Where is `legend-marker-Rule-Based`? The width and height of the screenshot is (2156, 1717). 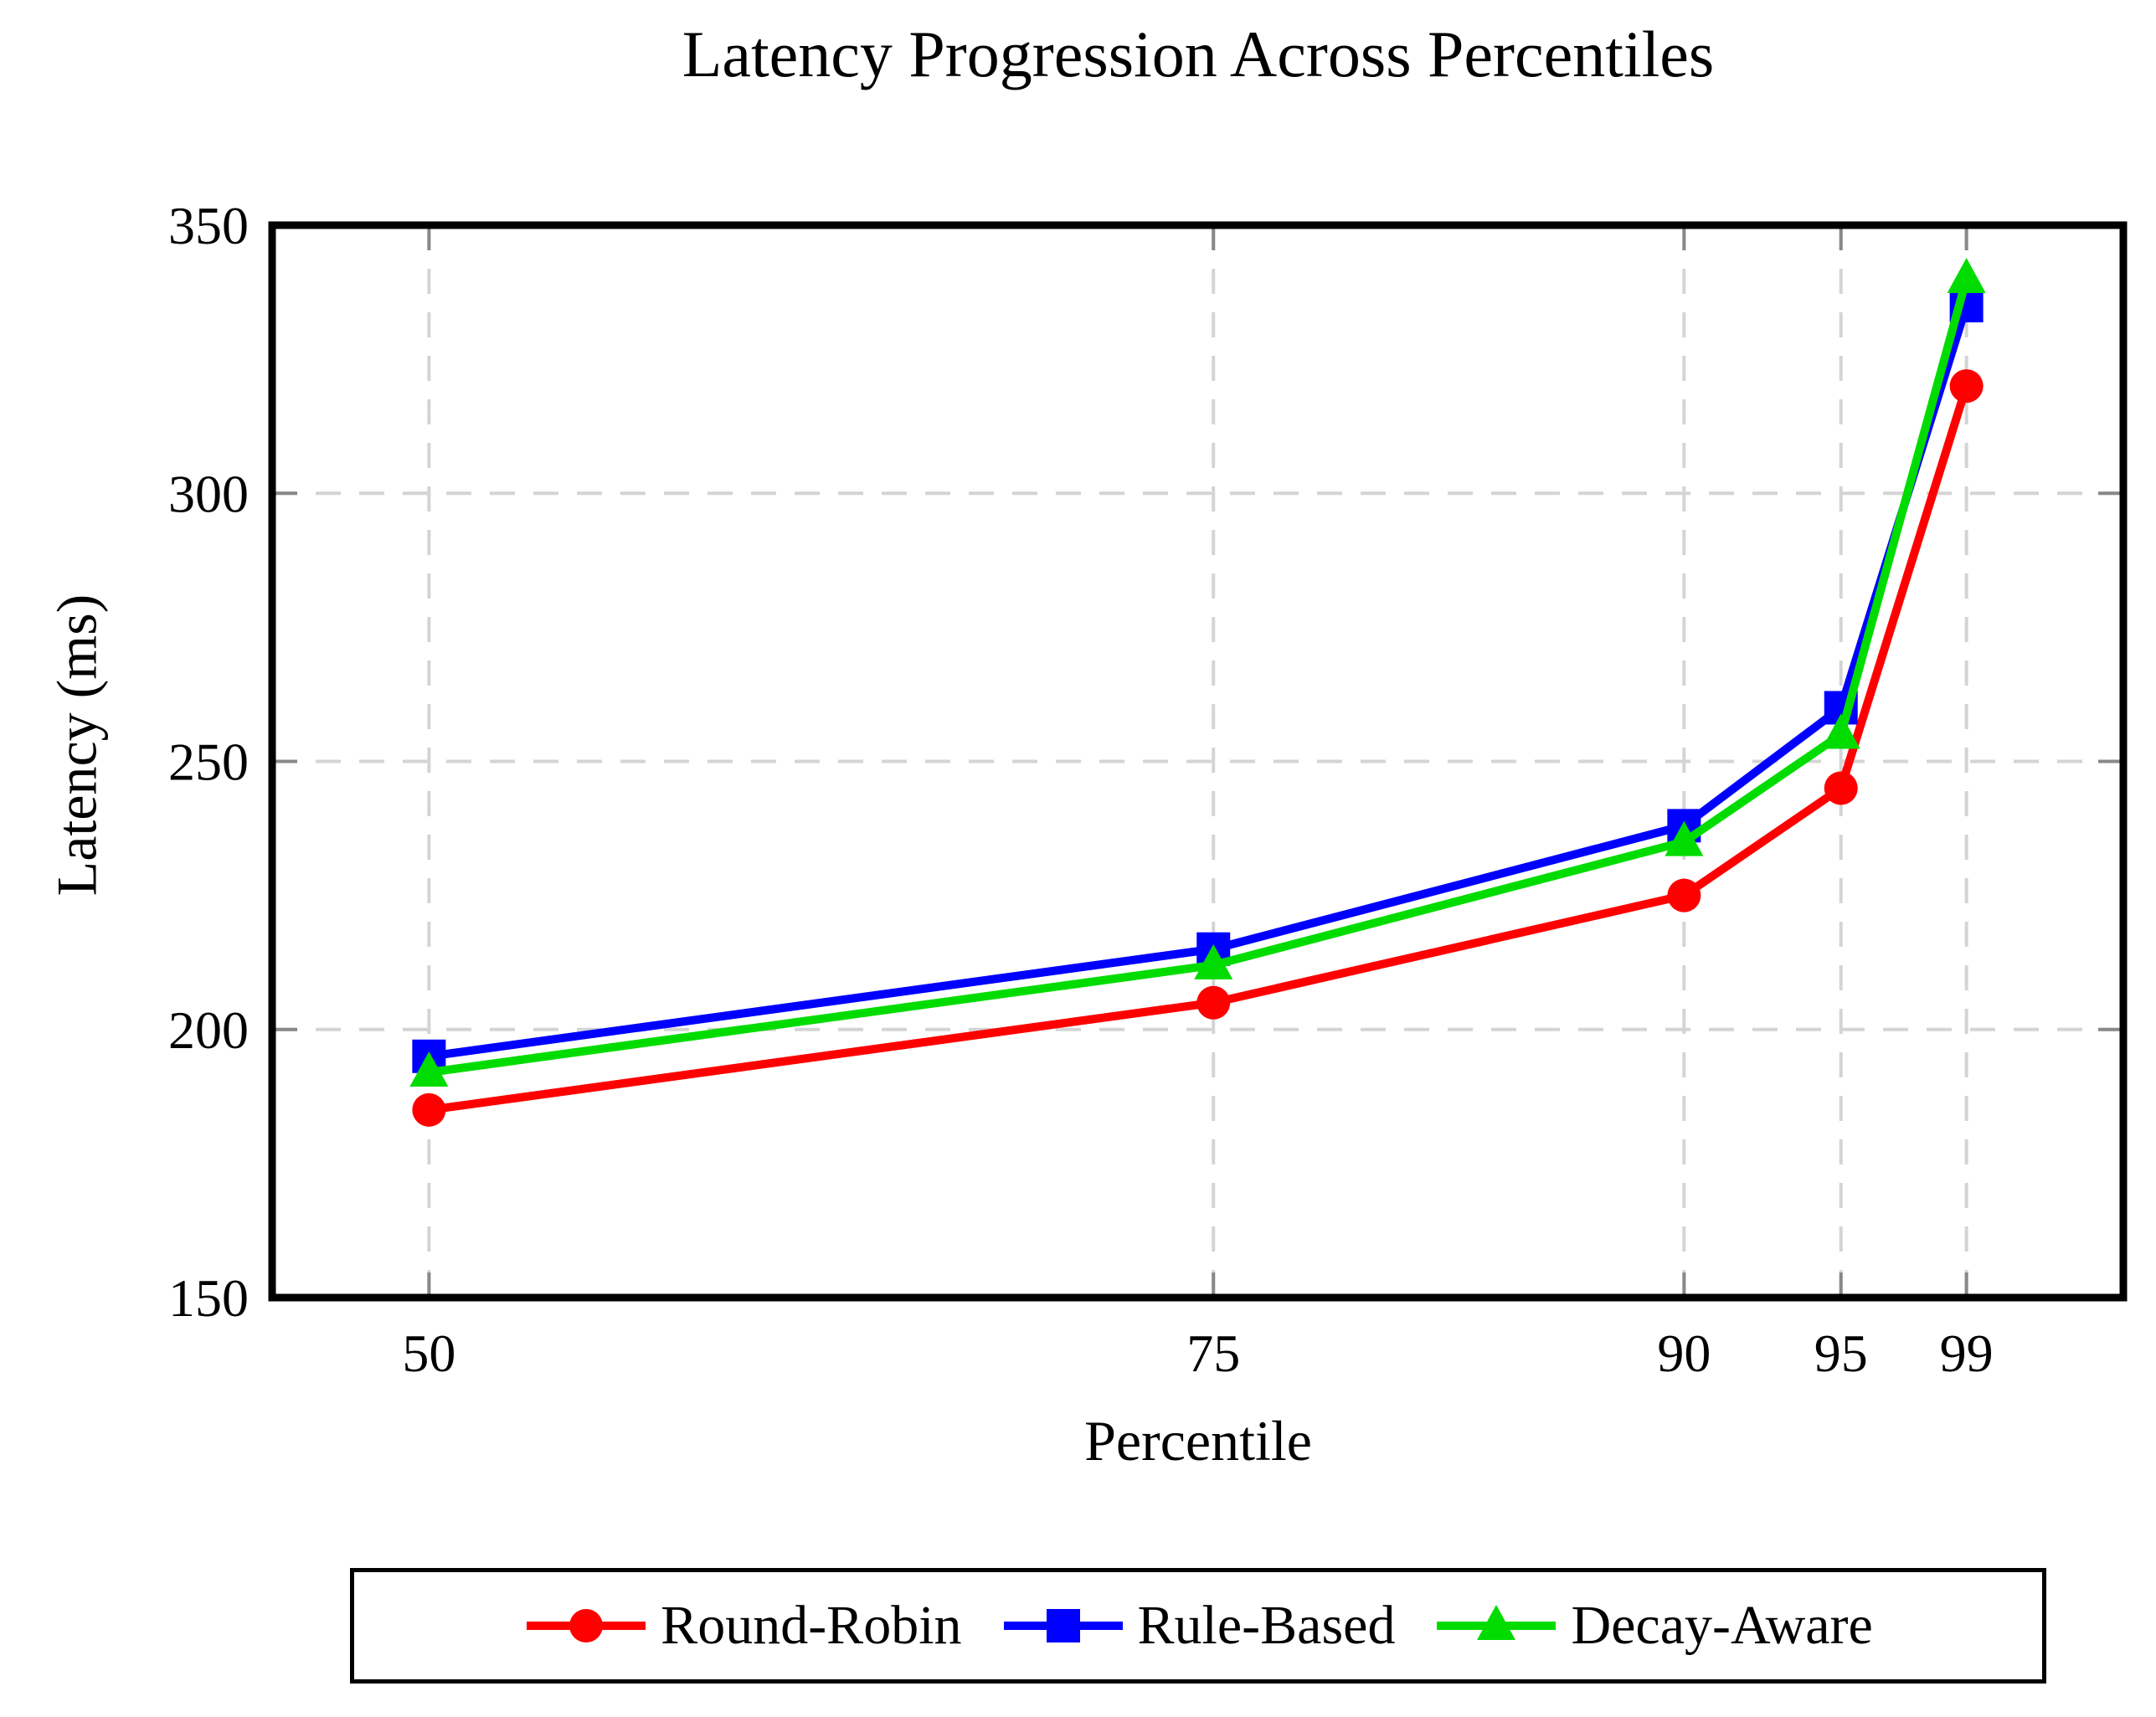 legend-marker-Rule-Based is located at coordinates (1063, 1625).